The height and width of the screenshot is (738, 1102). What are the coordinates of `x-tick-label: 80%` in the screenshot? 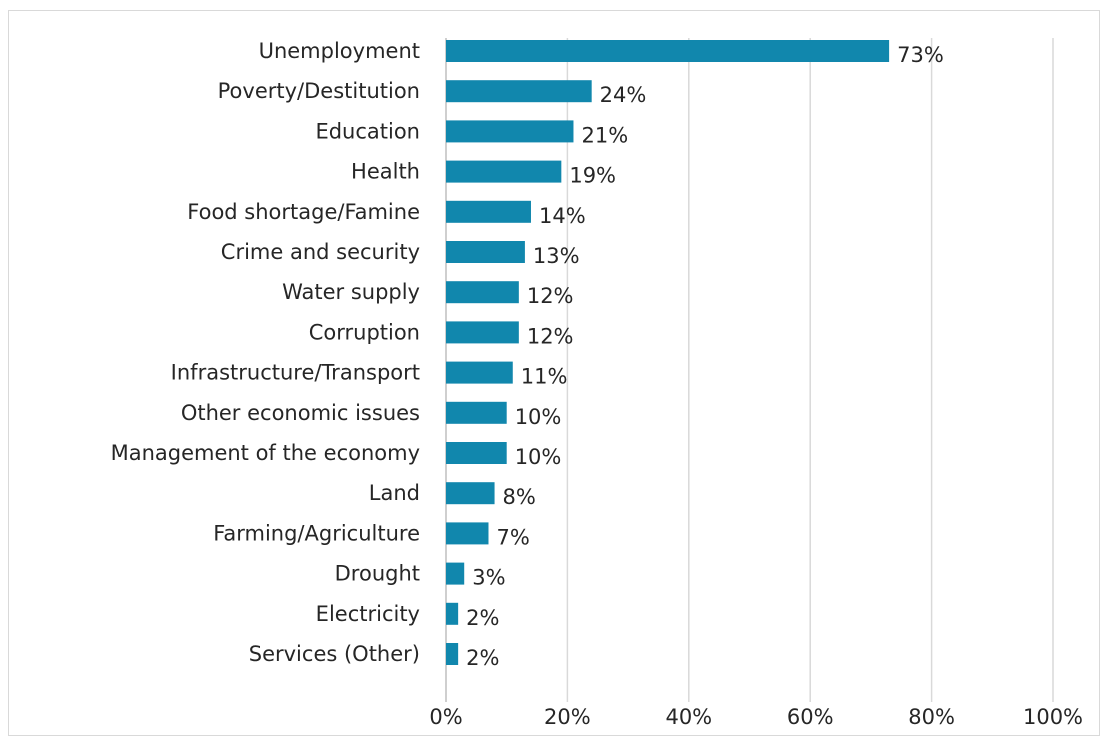 It's located at (931, 717).